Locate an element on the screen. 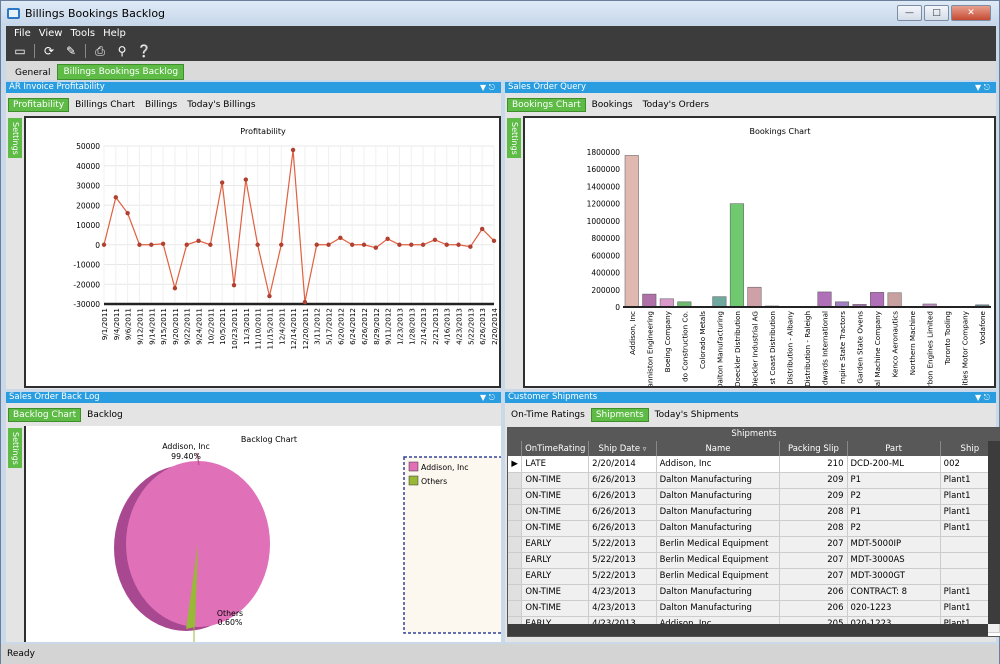 This screenshot has height=664, width=1000. tab-bookings-chart: Bookings Chart is located at coordinates (546, 105).